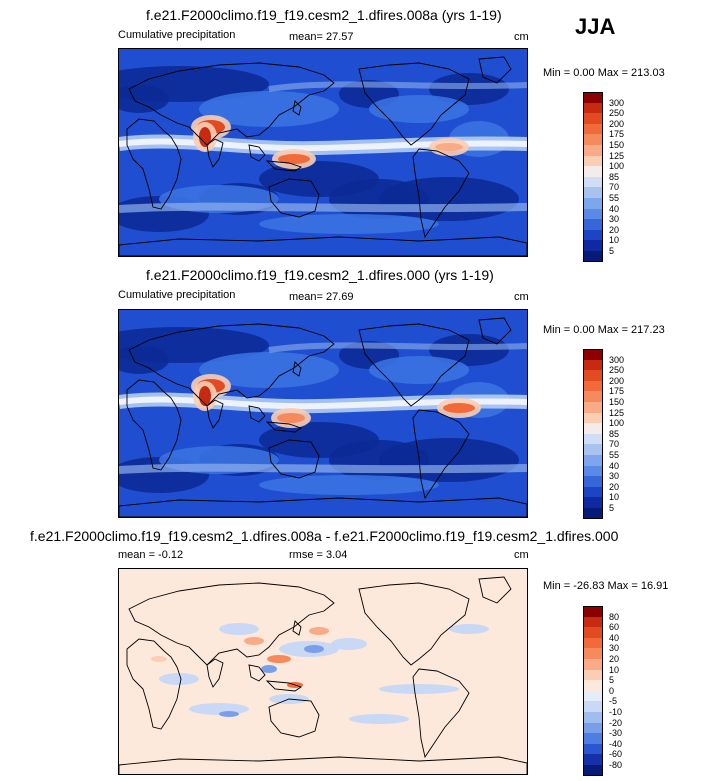 This screenshot has height=781, width=714. Describe the element at coordinates (617, 380) in the screenshot. I see `colorbar-label: 200` at that location.